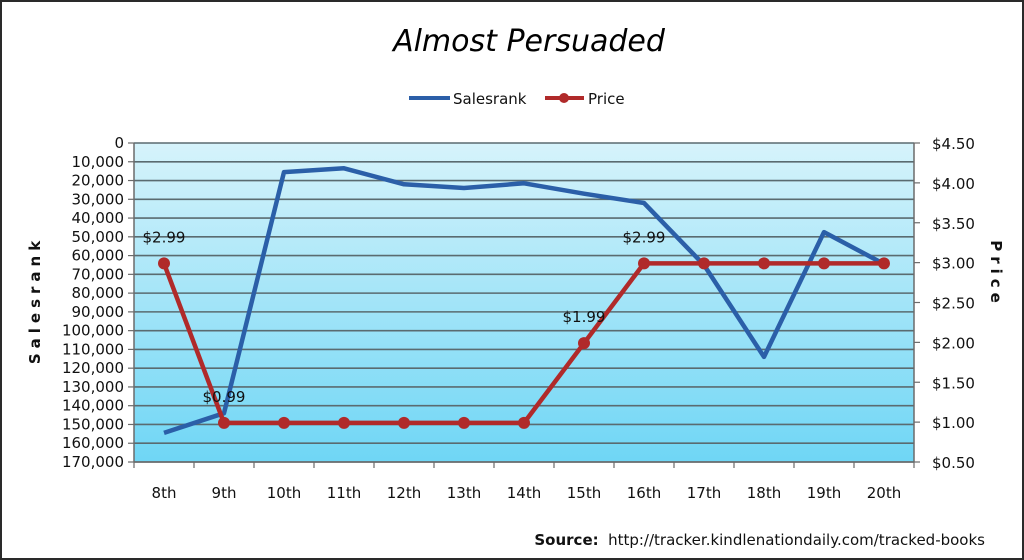 This screenshot has height=560, width=1024. Describe the element at coordinates (953, 264) in the screenshot. I see `y2-tick-label: $3.00` at that location.